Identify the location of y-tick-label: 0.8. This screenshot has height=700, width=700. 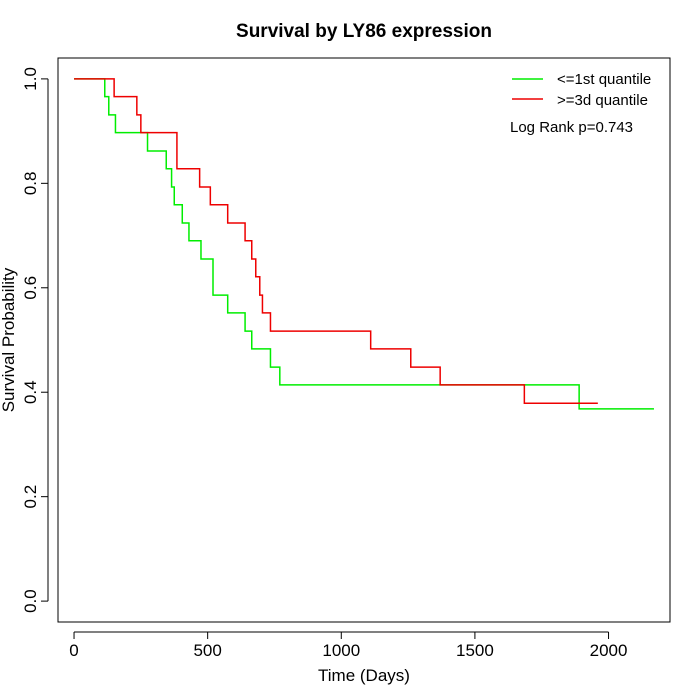
(30, 184).